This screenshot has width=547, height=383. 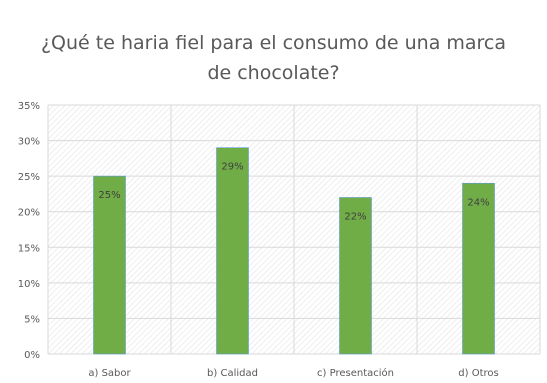 What do you see at coordinates (355, 216) in the screenshot?
I see `bar-data-label: 22%` at bounding box center [355, 216].